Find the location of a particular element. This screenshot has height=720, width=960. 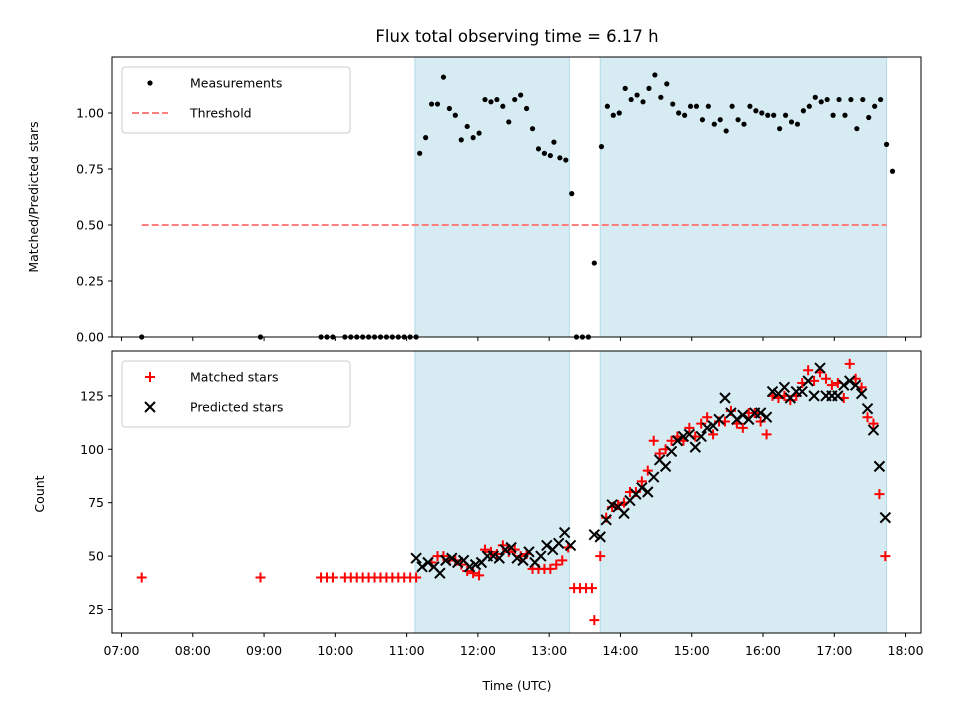

matched-stars-legend-marker is located at coordinates (150, 377).